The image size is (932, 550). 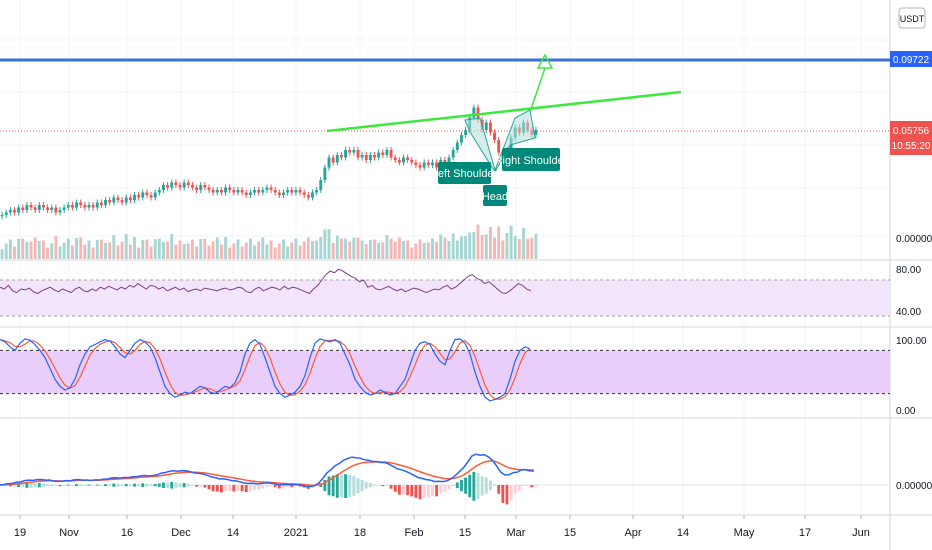 I want to click on x-tick-label: 19, so click(x=20, y=533).